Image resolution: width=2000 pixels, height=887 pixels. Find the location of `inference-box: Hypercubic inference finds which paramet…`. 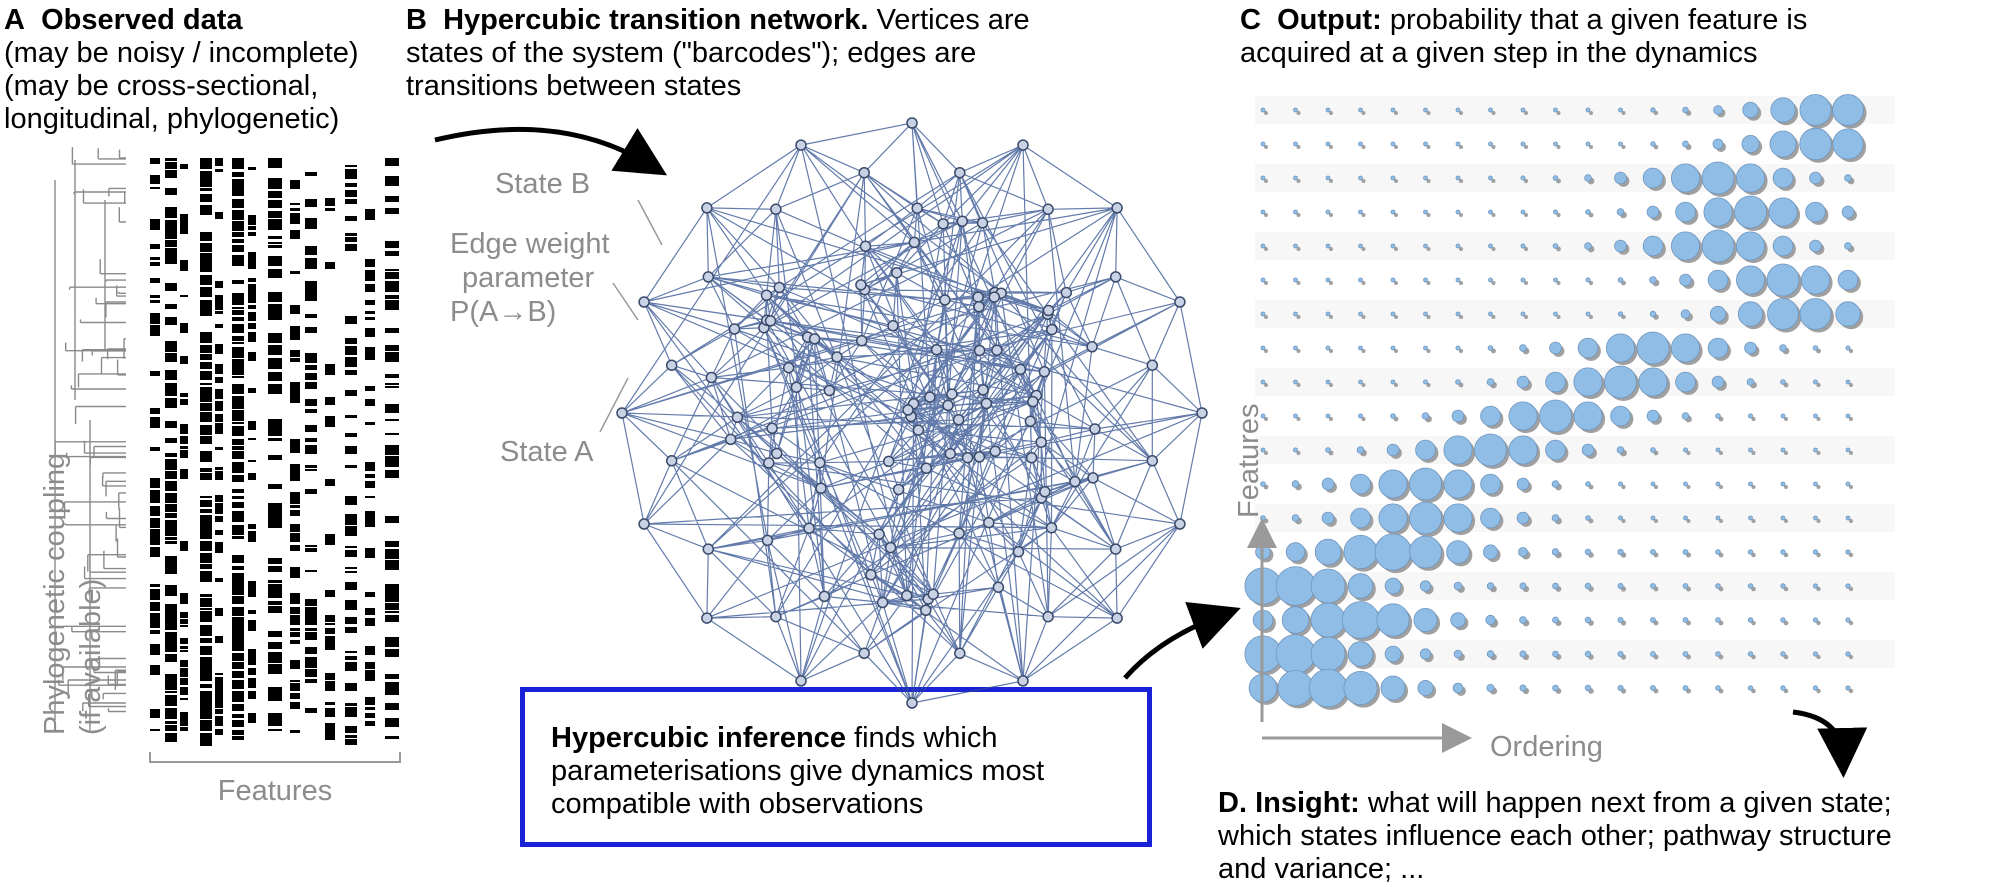

inference-box: Hypercubic inference finds which paramet… is located at coordinates (836, 767).